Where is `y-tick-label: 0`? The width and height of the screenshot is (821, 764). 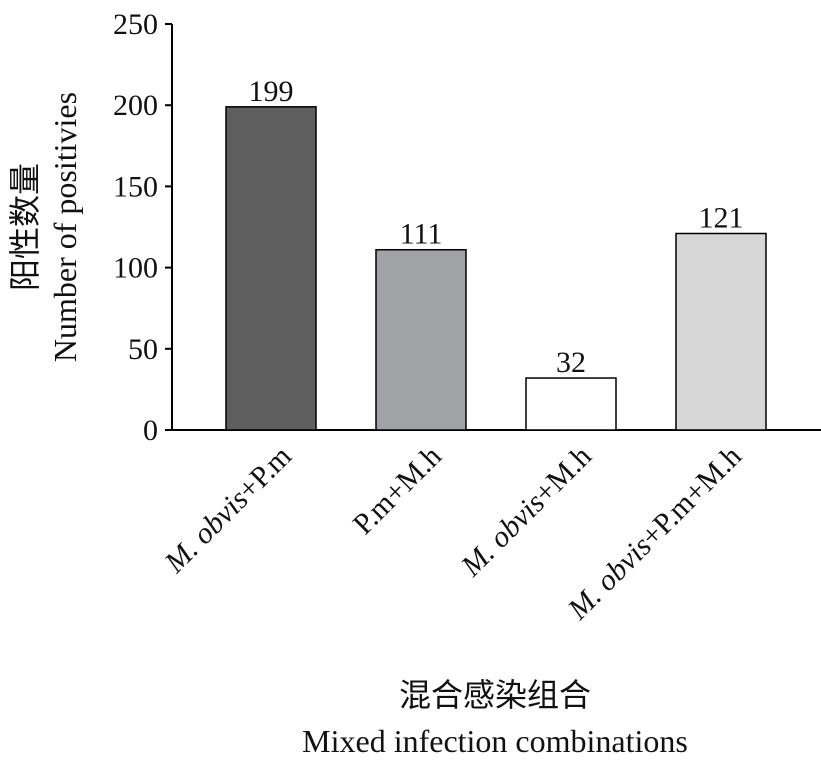
y-tick-label: 0 is located at coordinates (150, 430).